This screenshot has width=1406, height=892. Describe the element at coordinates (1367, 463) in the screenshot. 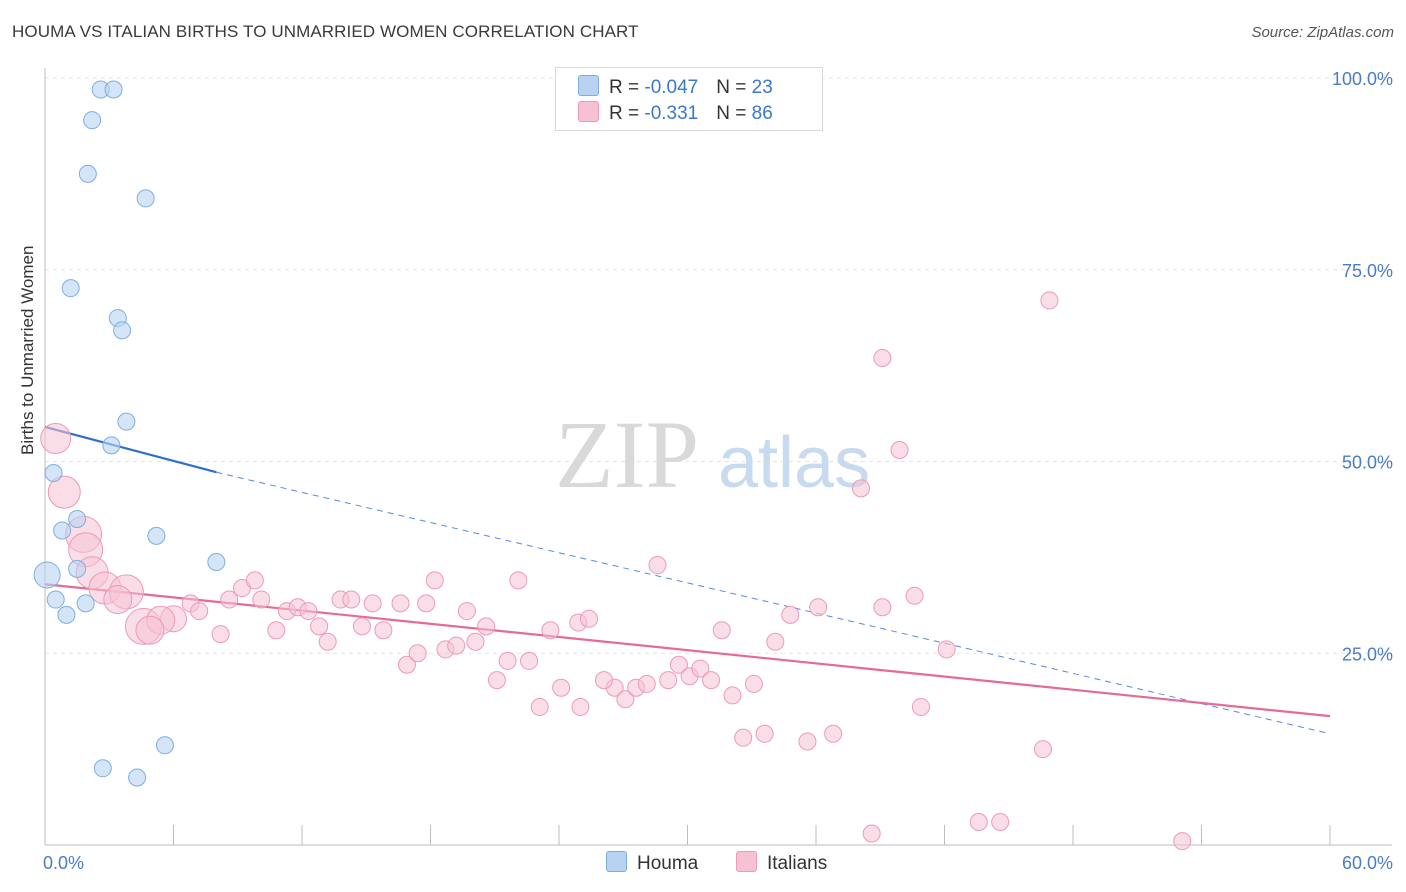

I see `y-tick-label: 50.0%` at that location.